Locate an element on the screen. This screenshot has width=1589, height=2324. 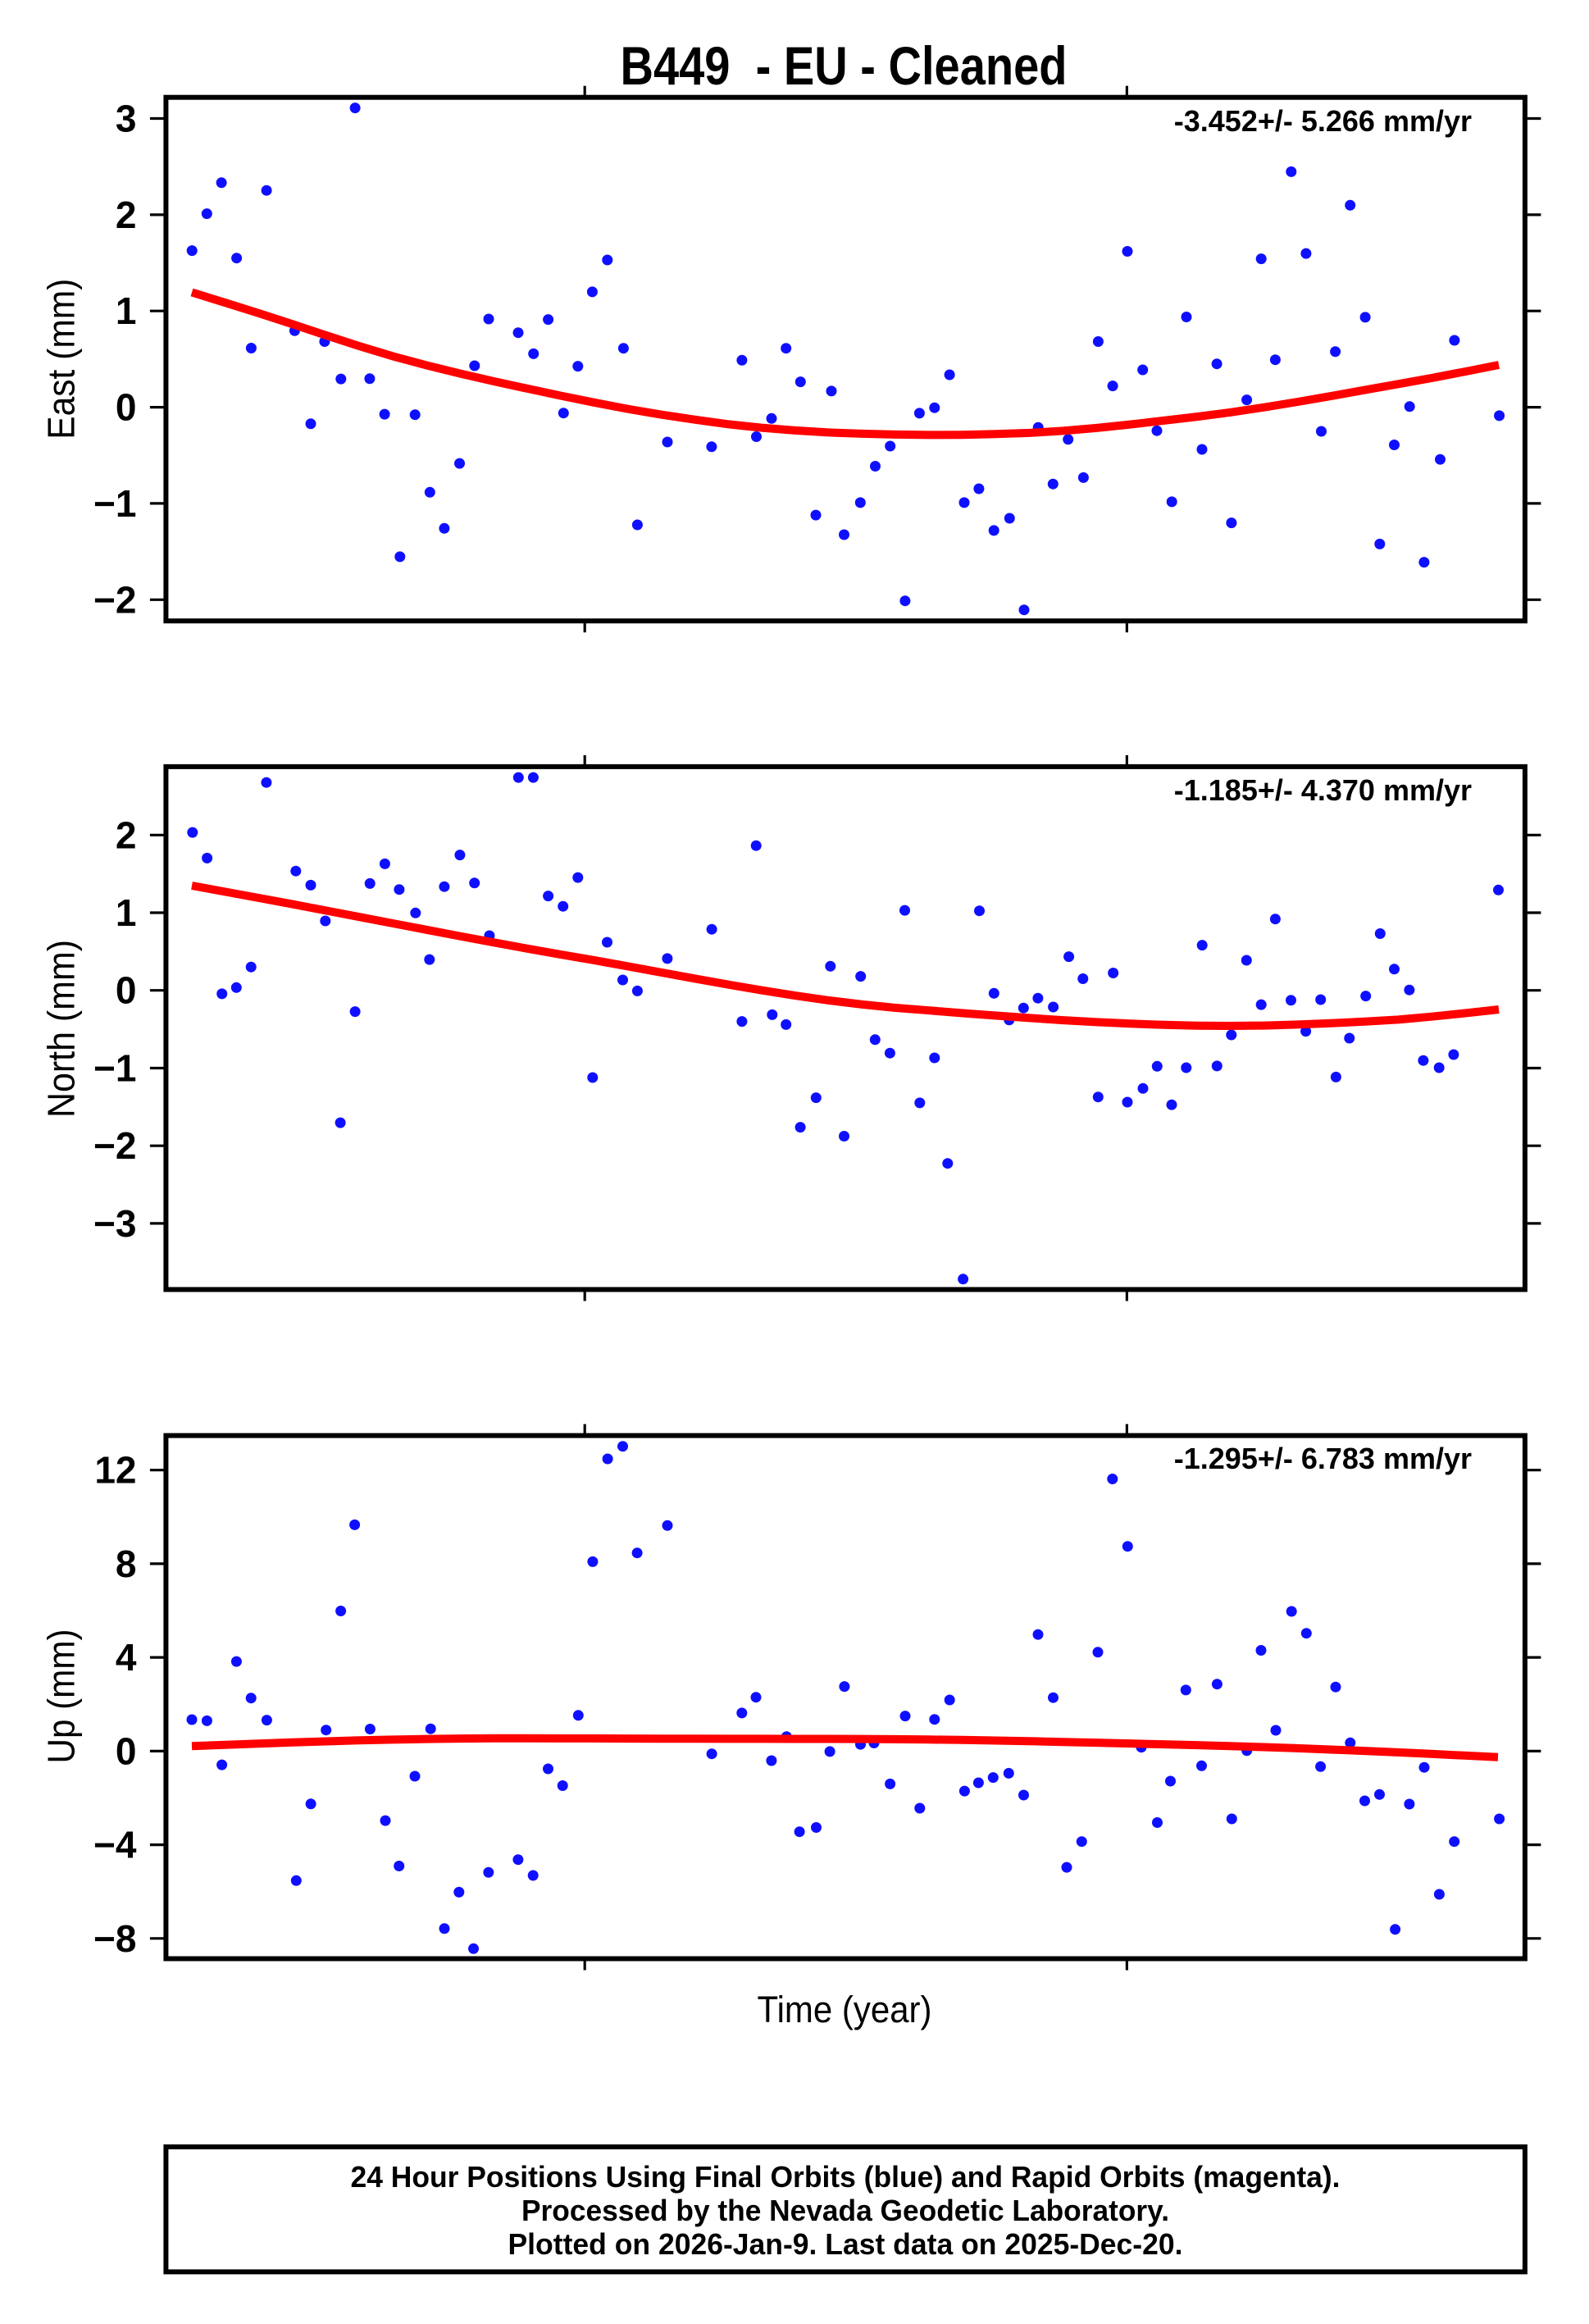
svg-text: North (mm) is located at coordinates (61, 1029).